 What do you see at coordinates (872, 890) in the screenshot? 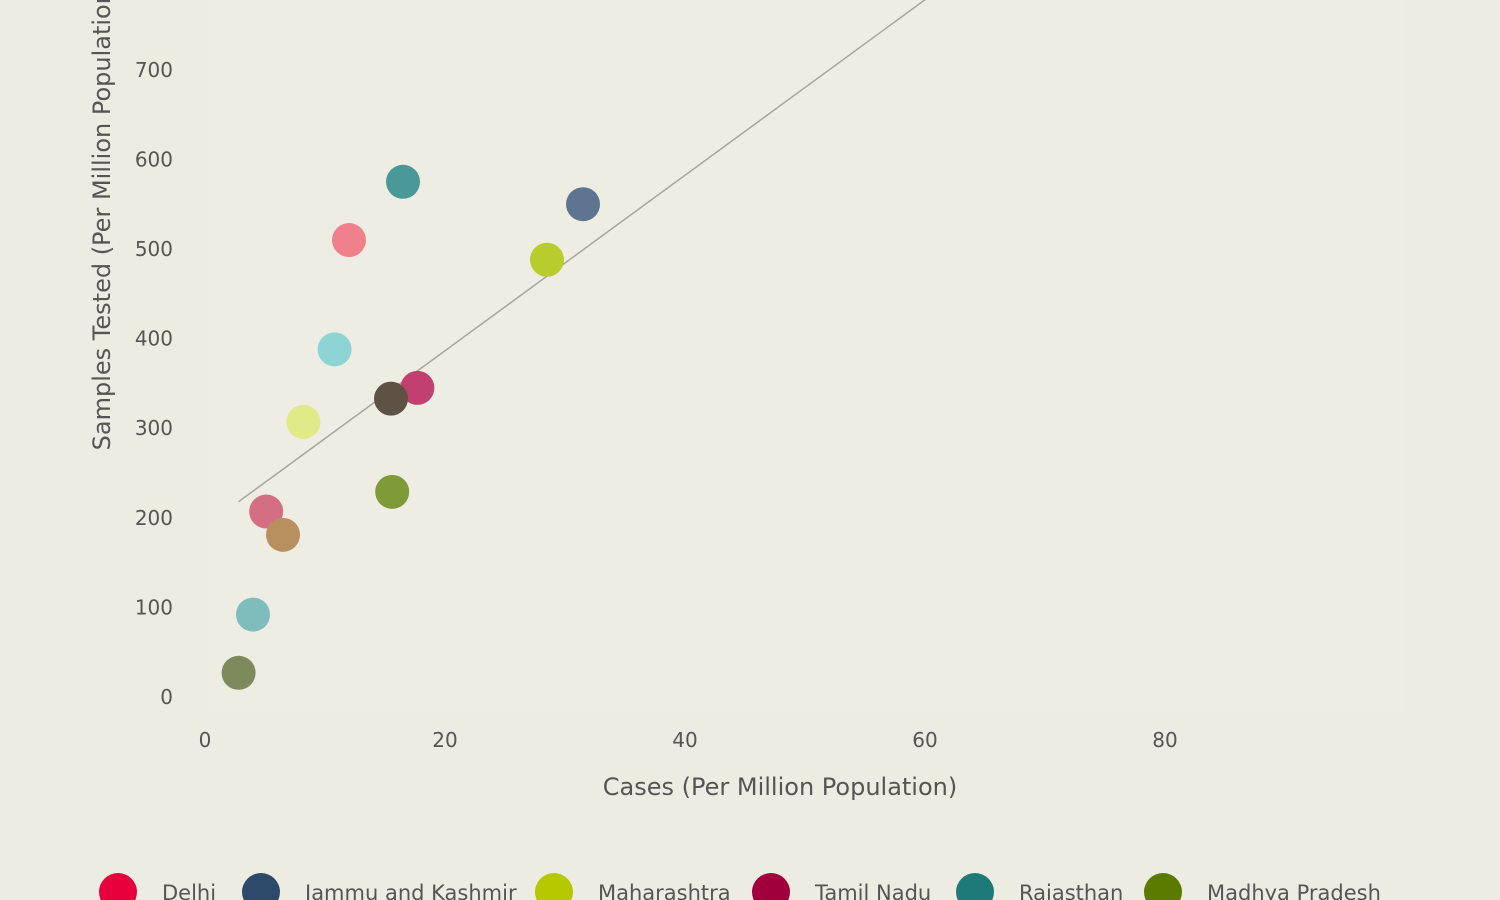
I see `legend-label: Tamil Nadu` at bounding box center [872, 890].